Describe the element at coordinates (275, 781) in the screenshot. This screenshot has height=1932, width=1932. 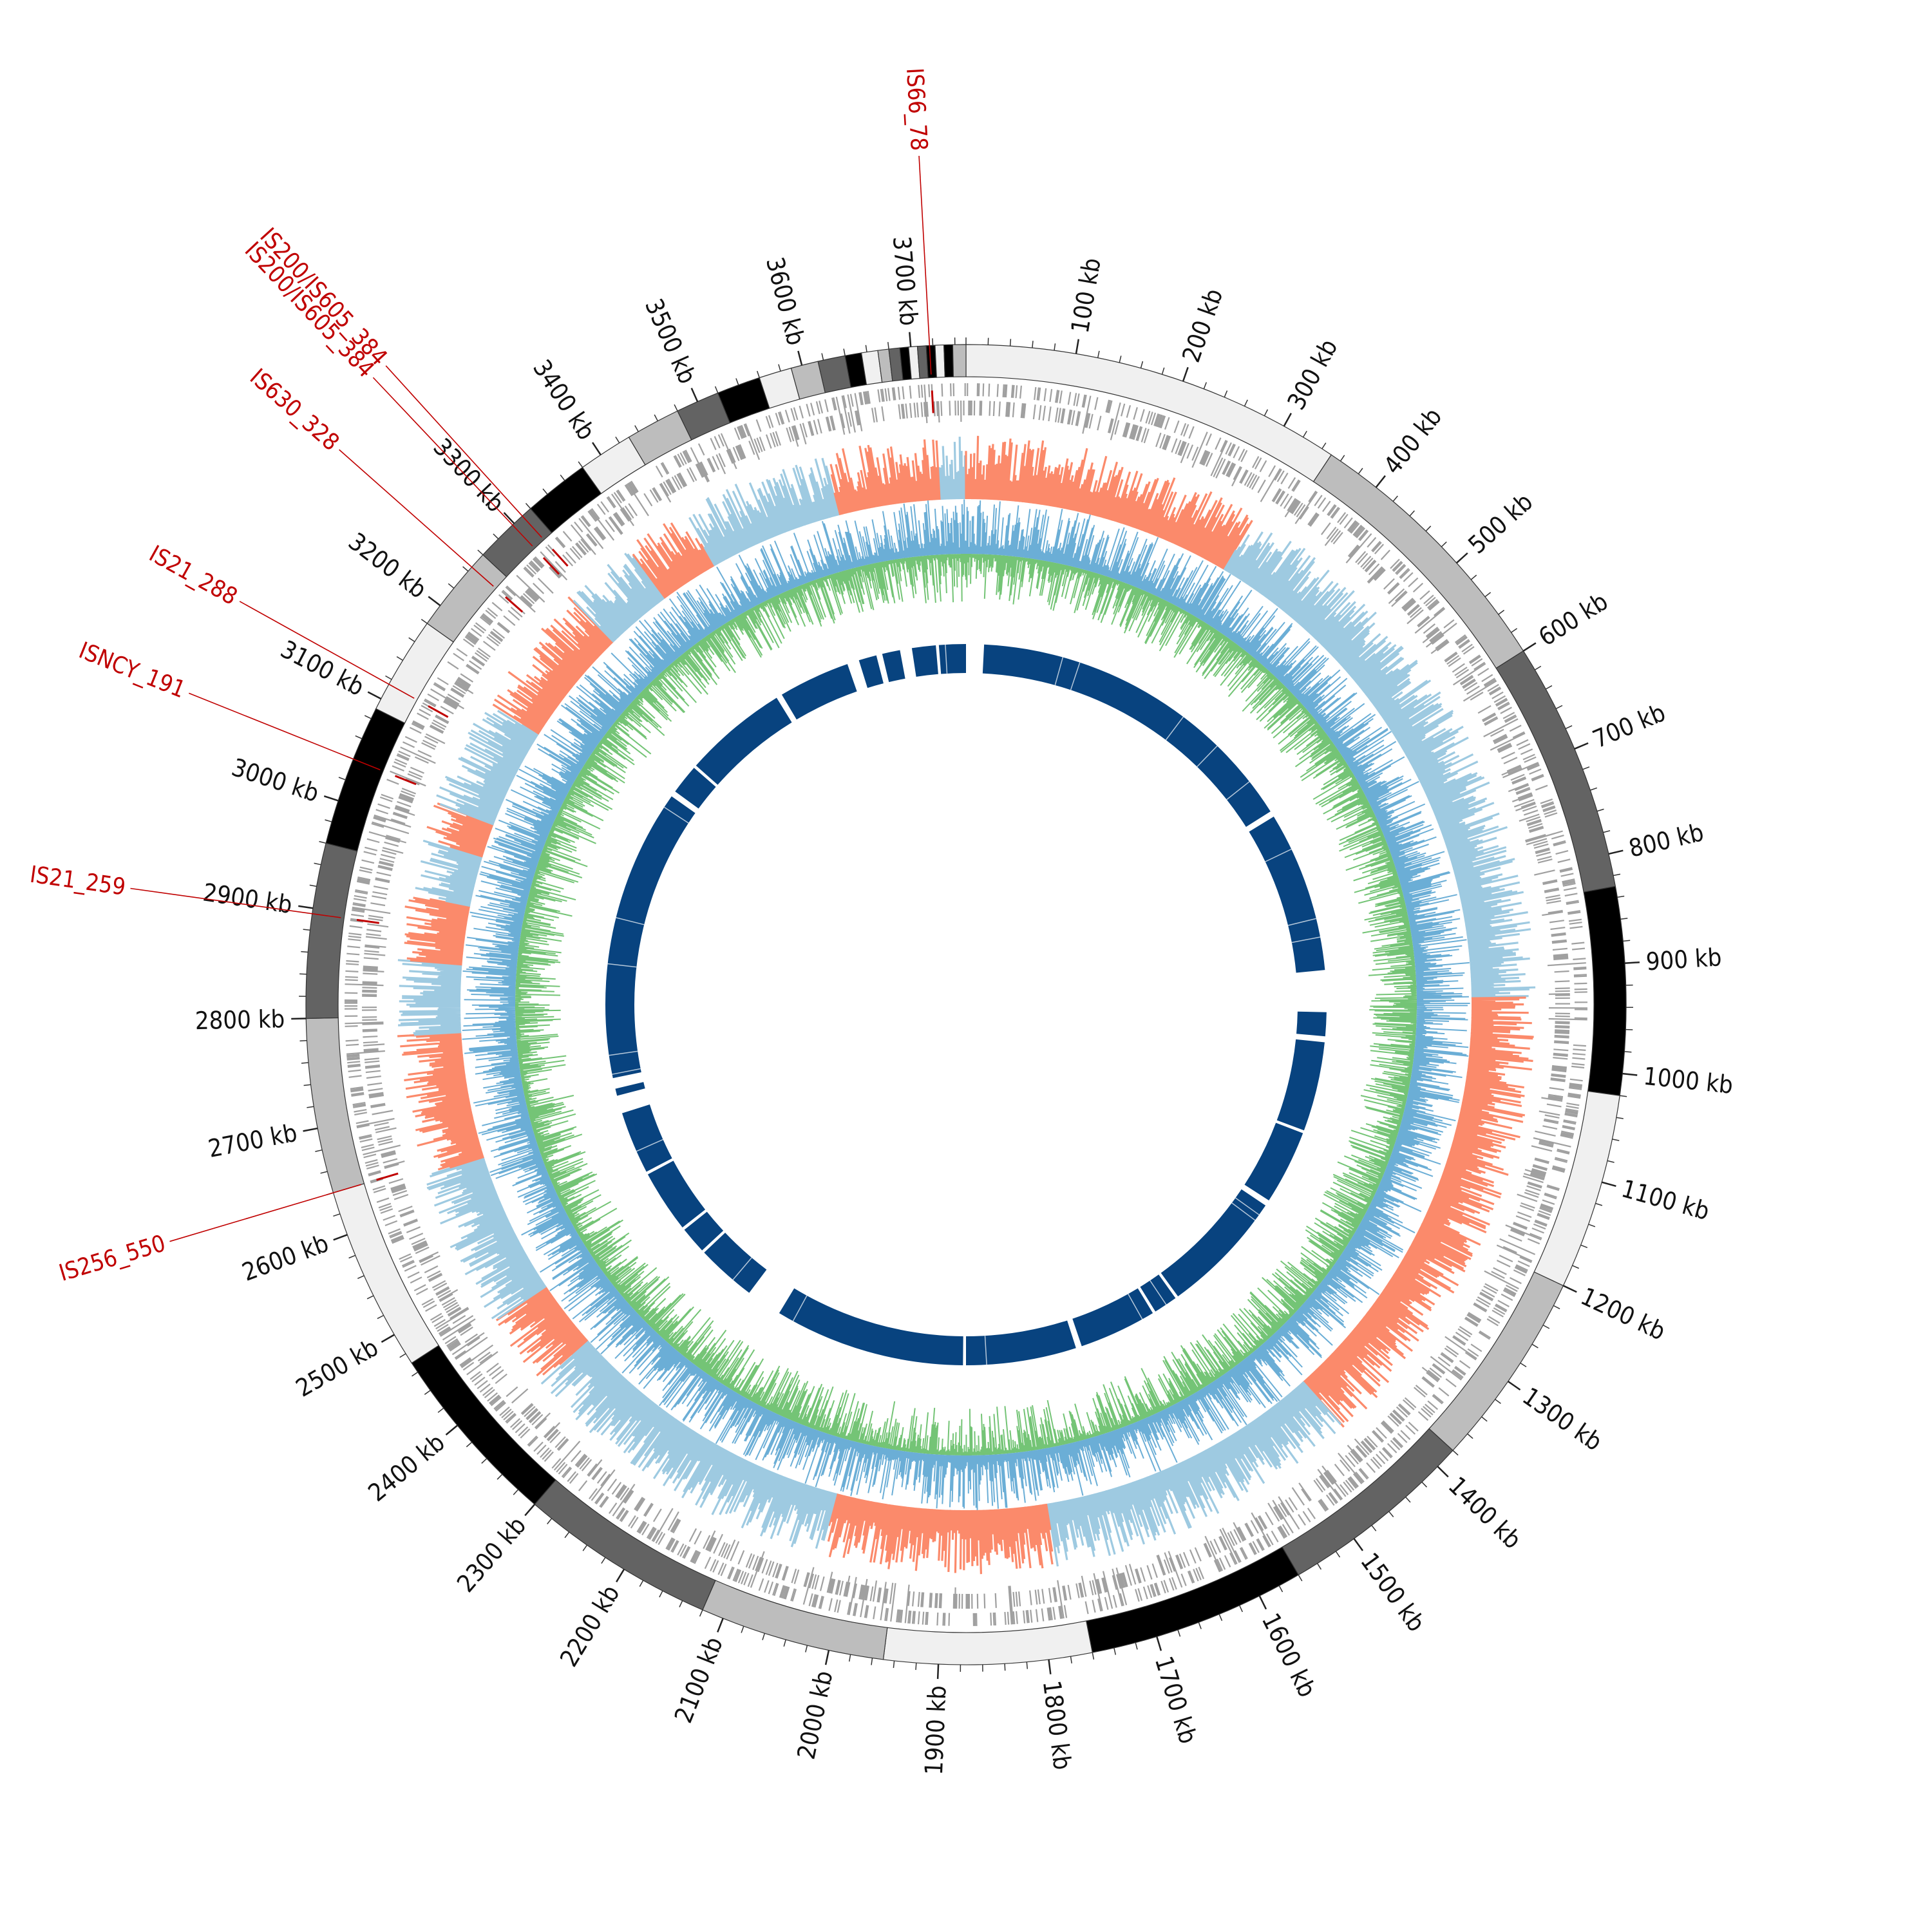
I see `tick-label: 3000 kb` at that location.